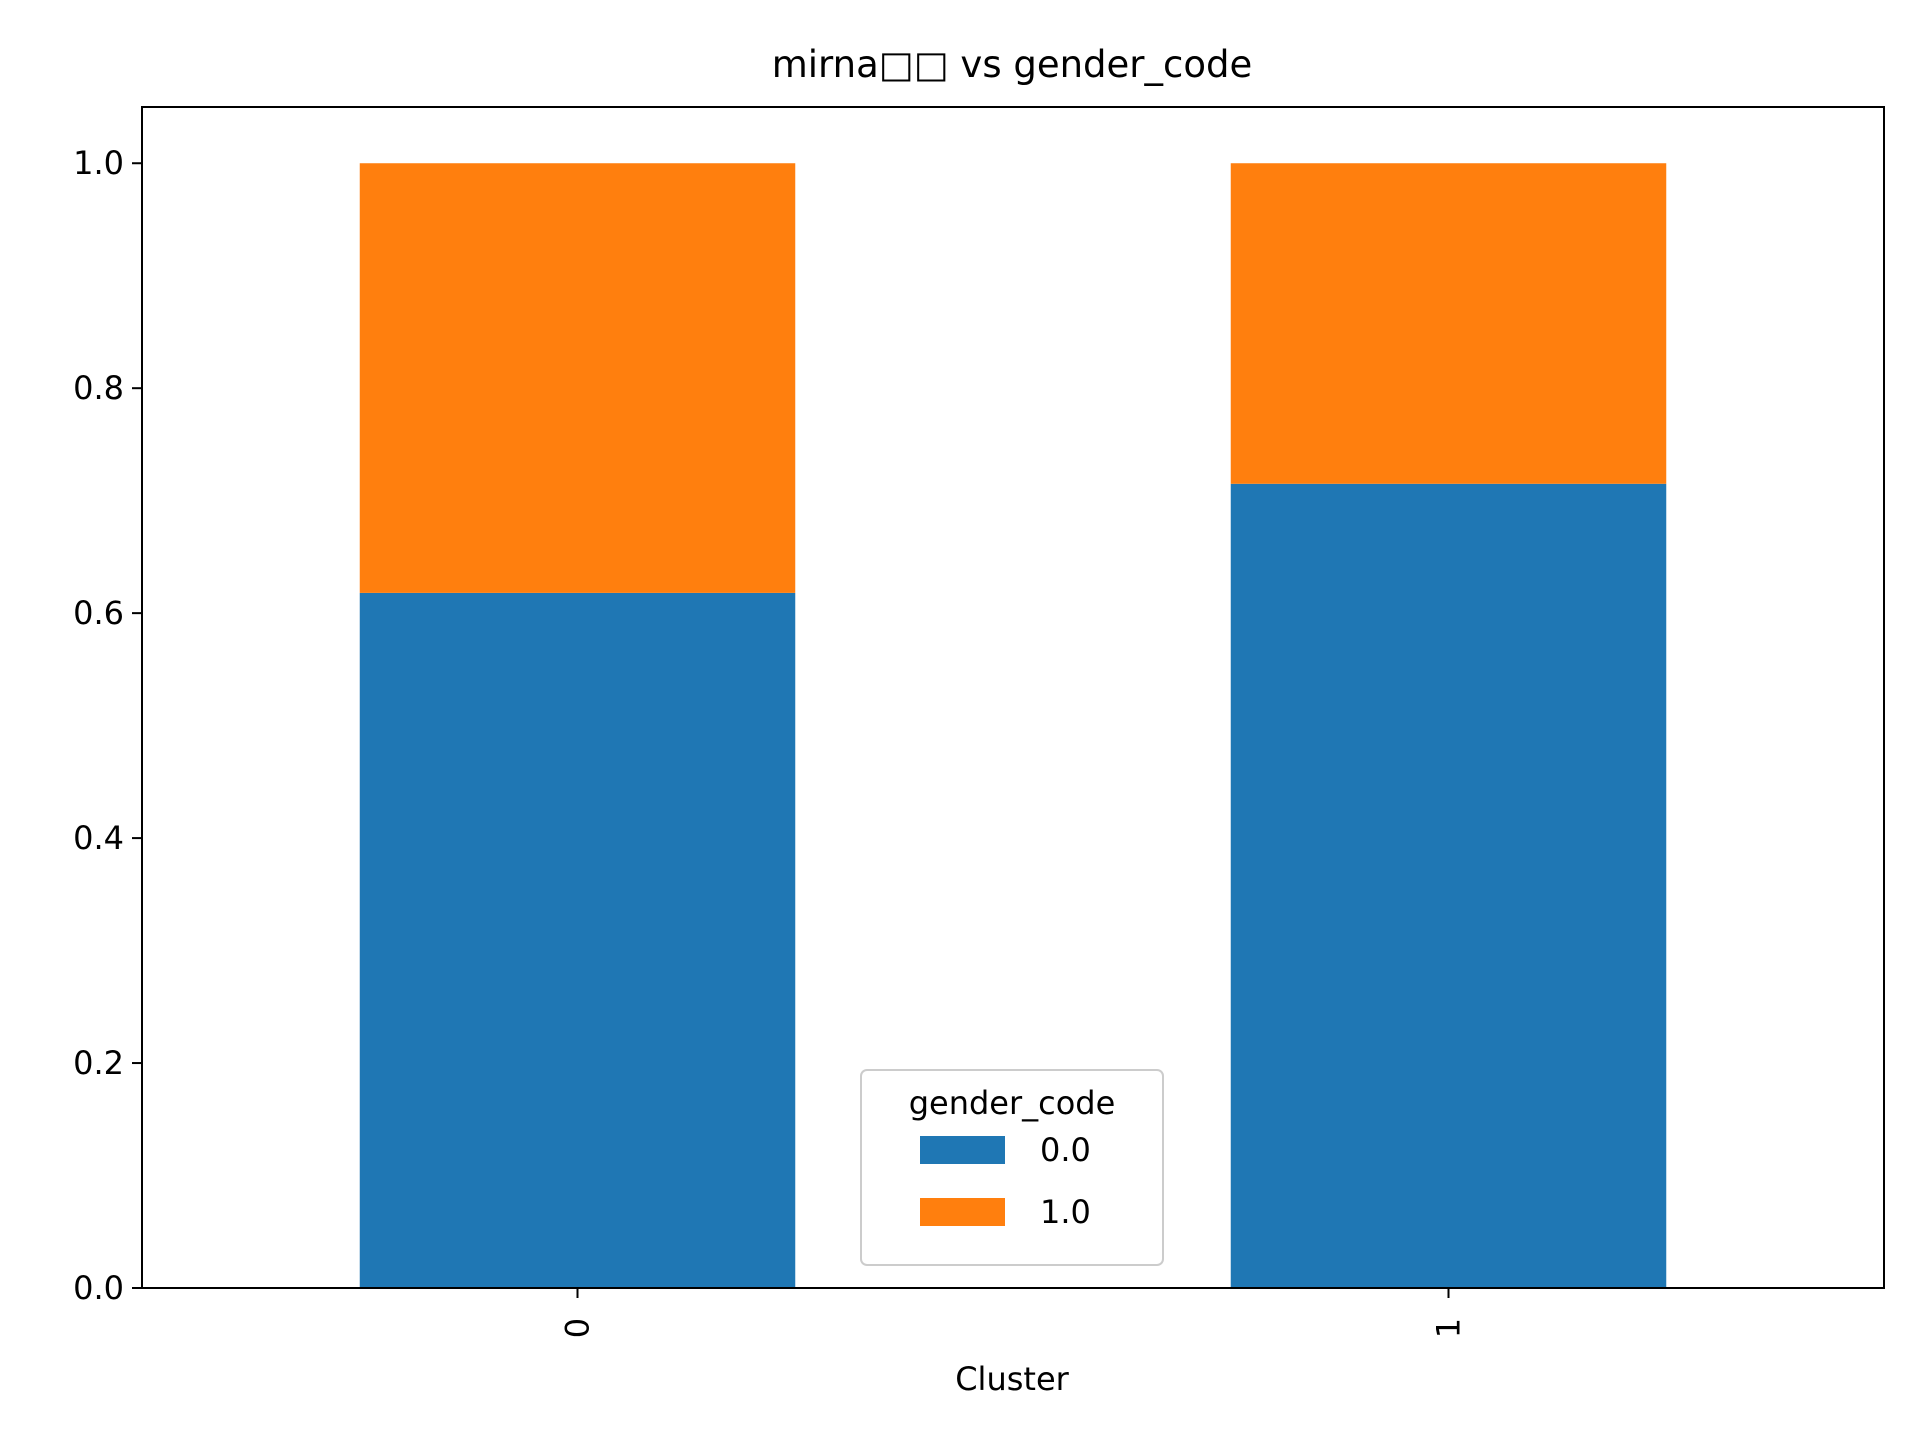 The image size is (1920, 1444). Describe the element at coordinates (1012, 1103) in the screenshot. I see `legend-title: gender_code` at that location.